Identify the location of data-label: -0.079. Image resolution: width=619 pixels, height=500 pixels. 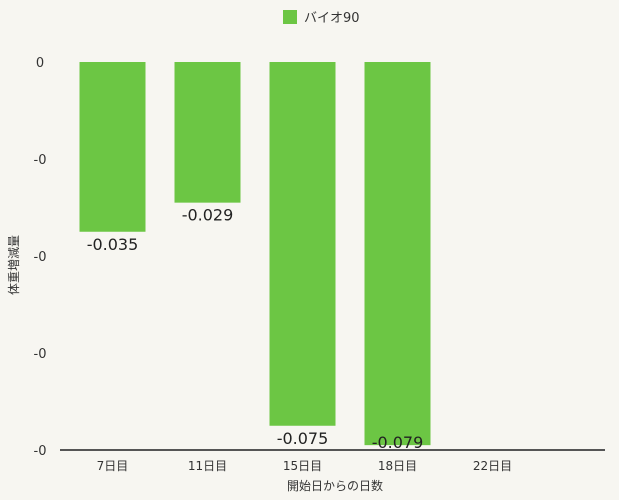
(398, 442).